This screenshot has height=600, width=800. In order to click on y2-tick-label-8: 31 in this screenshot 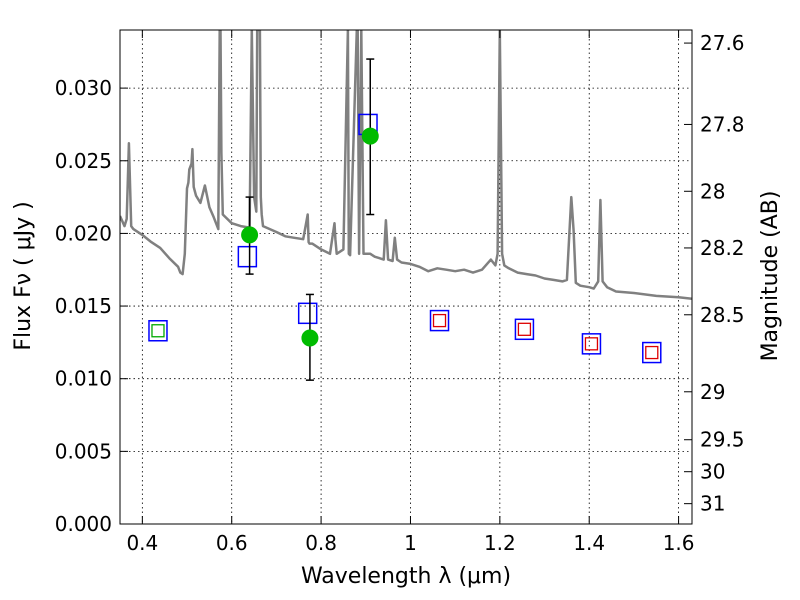, I will do `click(712, 504)`.